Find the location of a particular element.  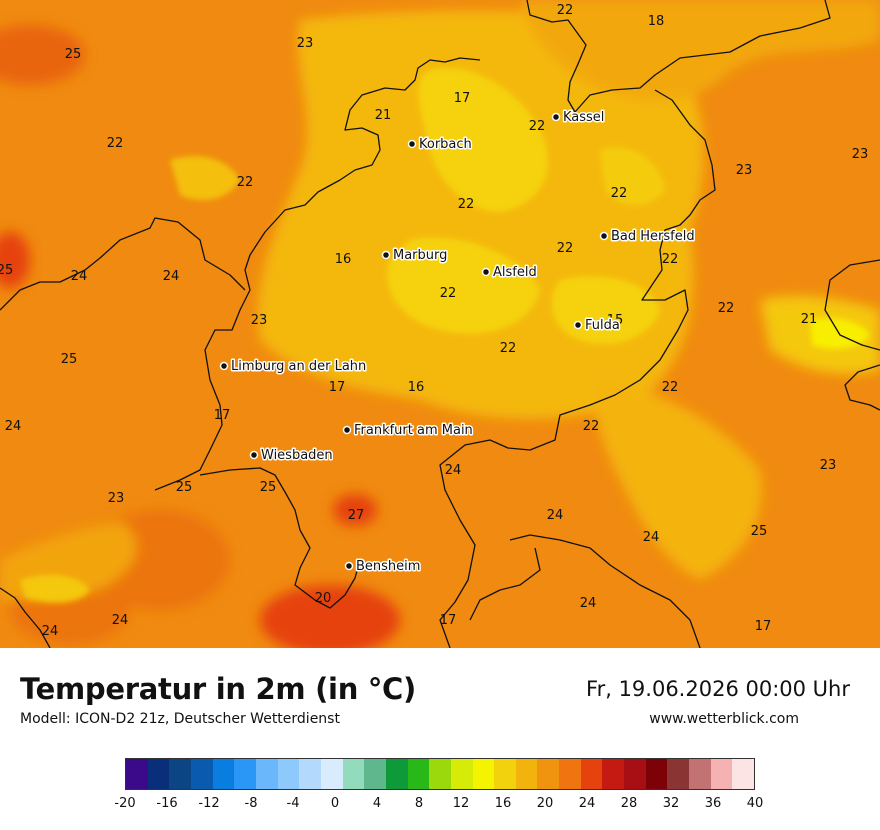

legend-tick-label: 0 is located at coordinates (335, 803).